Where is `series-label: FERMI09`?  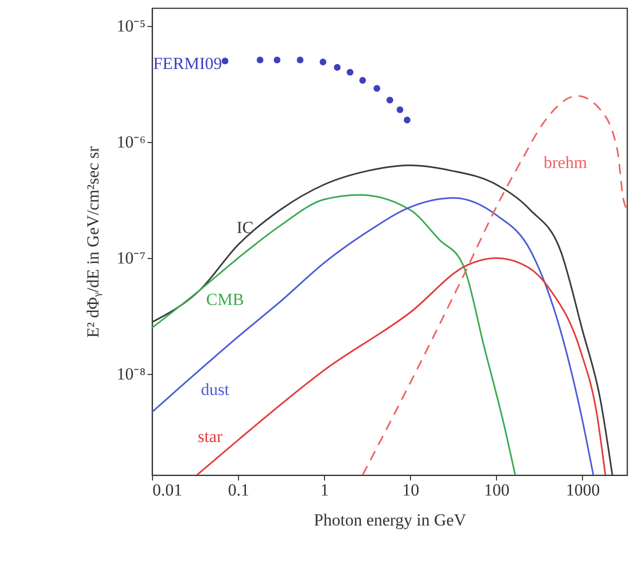 series-label: FERMI09 is located at coordinates (187, 63).